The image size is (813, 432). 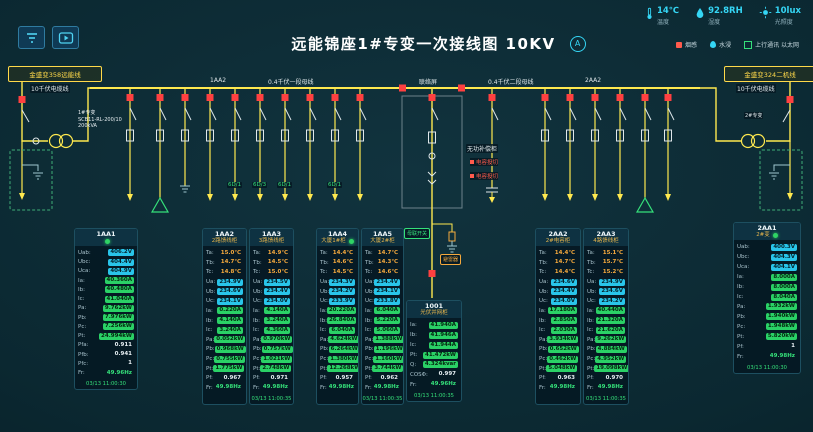 What do you see at coordinates (781, 307) in the screenshot?
I see `metric-value: 1.932kW` at bounding box center [781, 307].